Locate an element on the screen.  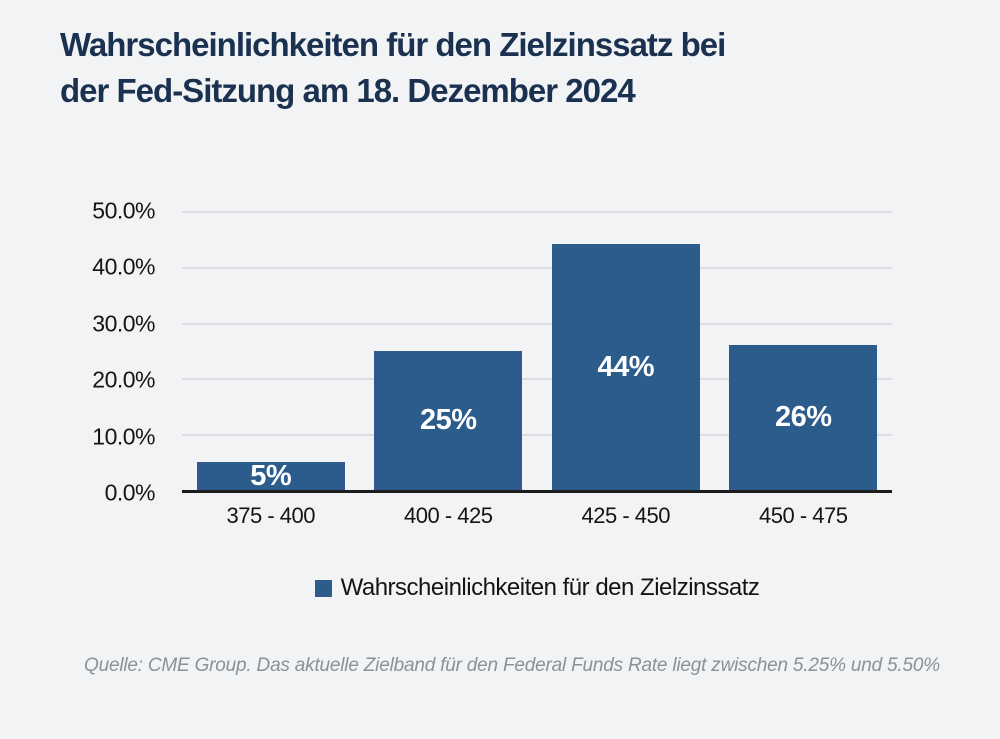
chart-title-line2: der Fed-Sitzung am 18. Dezember 2024 is located at coordinates (348, 90).